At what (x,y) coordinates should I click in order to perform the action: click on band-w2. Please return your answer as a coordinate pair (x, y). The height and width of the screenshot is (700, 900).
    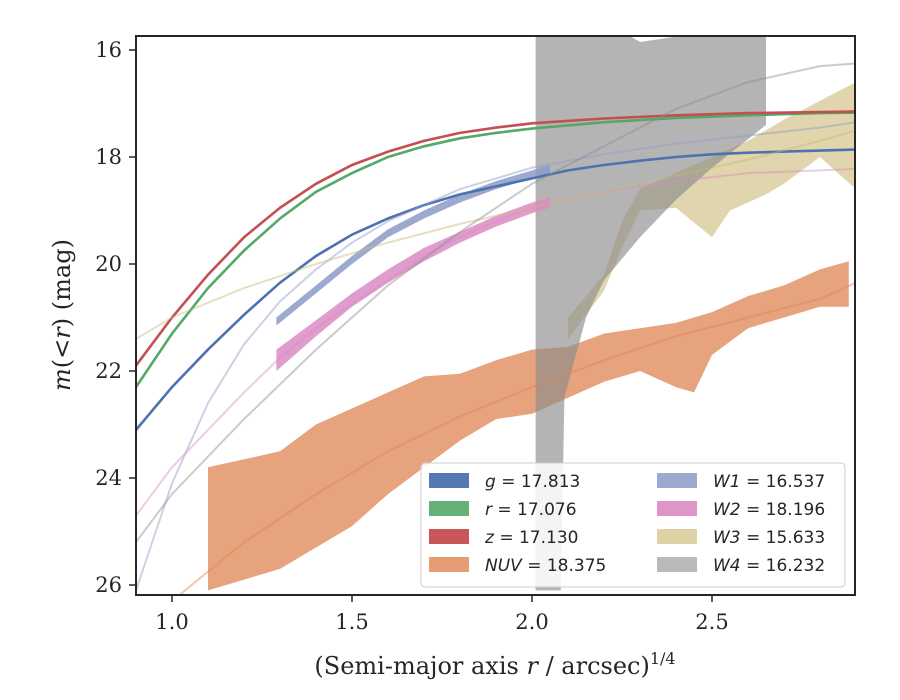
    Looking at the image, I should click on (413, 284).